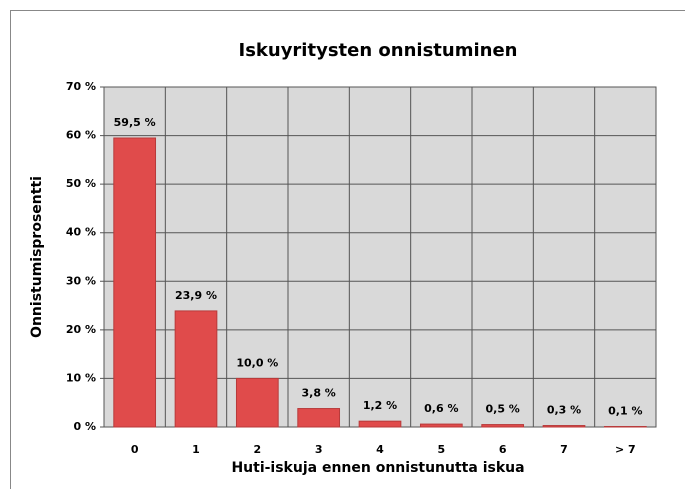  I want to click on y-tick-label: 40 %, so click(81, 232).